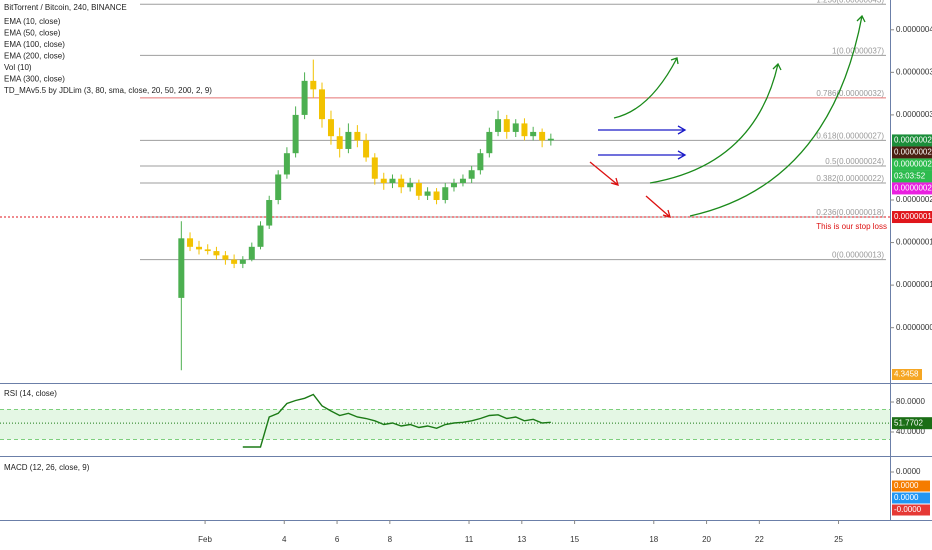 The width and height of the screenshot is (932, 550). What do you see at coordinates (642, 130) in the screenshot?
I see `blue-arrow` at bounding box center [642, 130].